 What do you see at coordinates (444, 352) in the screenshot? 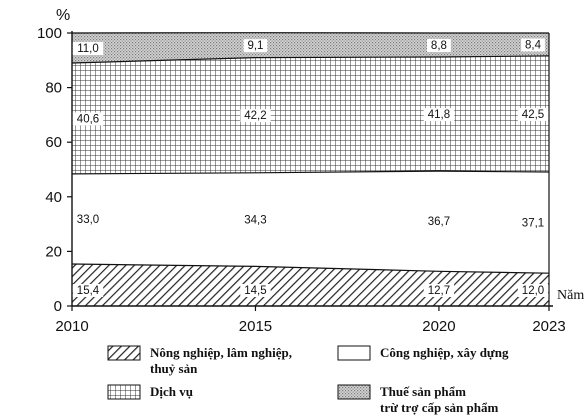
I see `legend-label: Công nghiệp, xây dựng` at bounding box center [444, 352].